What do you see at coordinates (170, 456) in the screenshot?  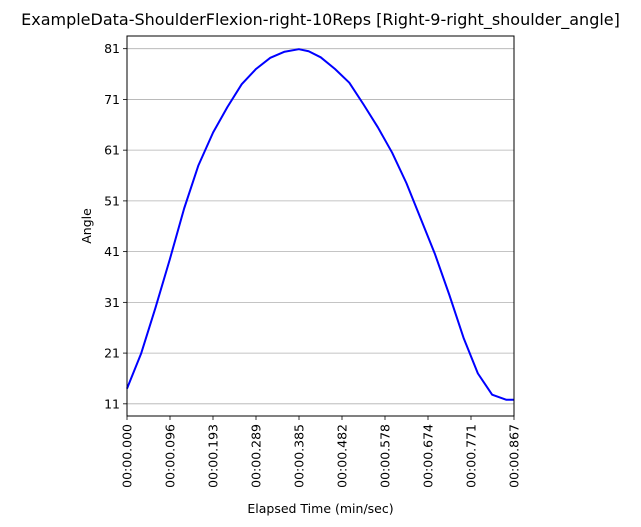 I see `x-tick-label: 00:00.096` at bounding box center [170, 456].